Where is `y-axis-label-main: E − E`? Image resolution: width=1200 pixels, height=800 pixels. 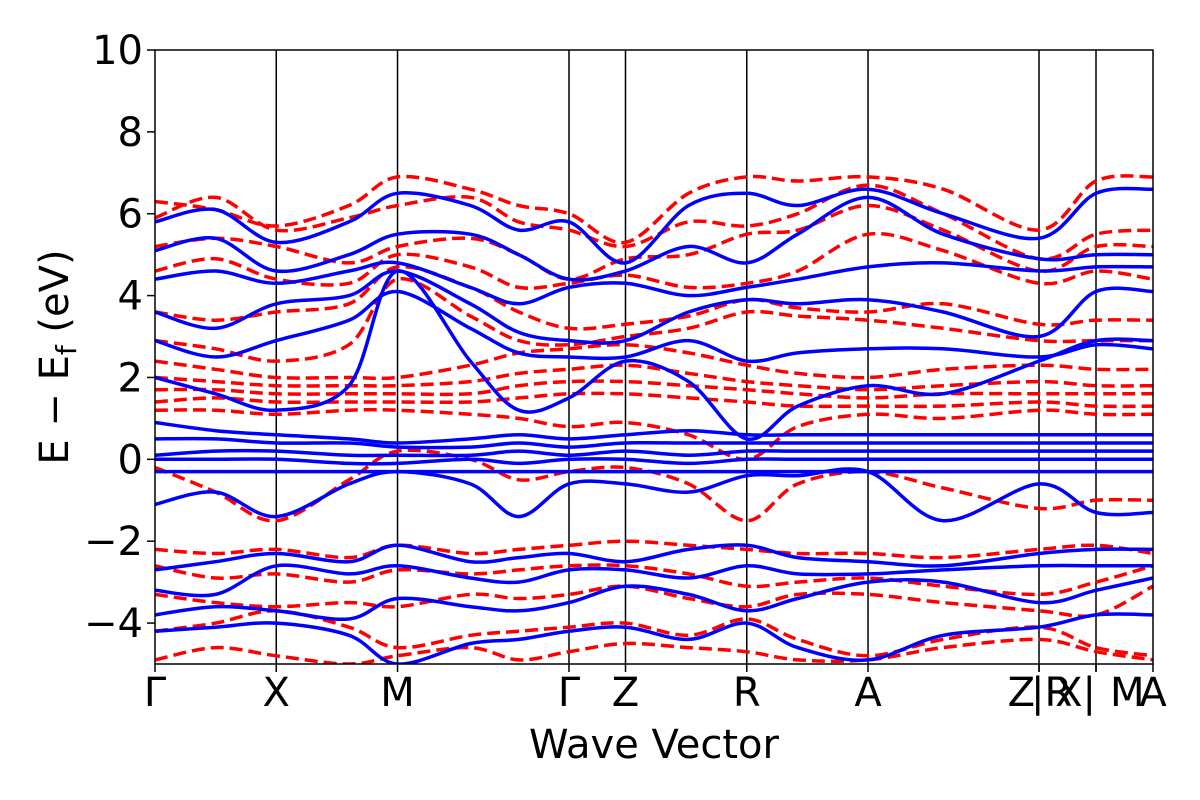 y-axis-label-main: E − E is located at coordinates (55, 410).